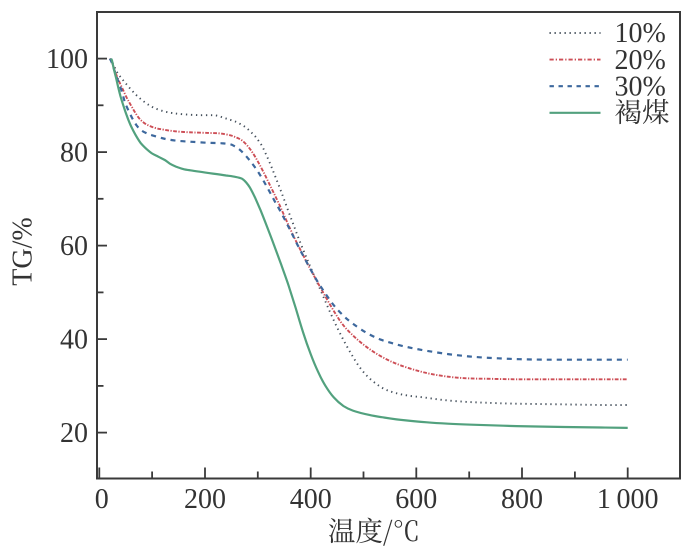  I want to click on svg-text: 0, so click(102, 499).